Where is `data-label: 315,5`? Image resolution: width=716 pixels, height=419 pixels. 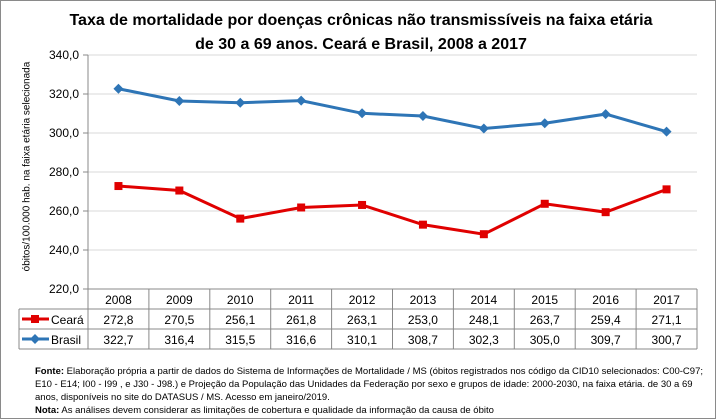
data-label: 315,5 is located at coordinates (240, 340).